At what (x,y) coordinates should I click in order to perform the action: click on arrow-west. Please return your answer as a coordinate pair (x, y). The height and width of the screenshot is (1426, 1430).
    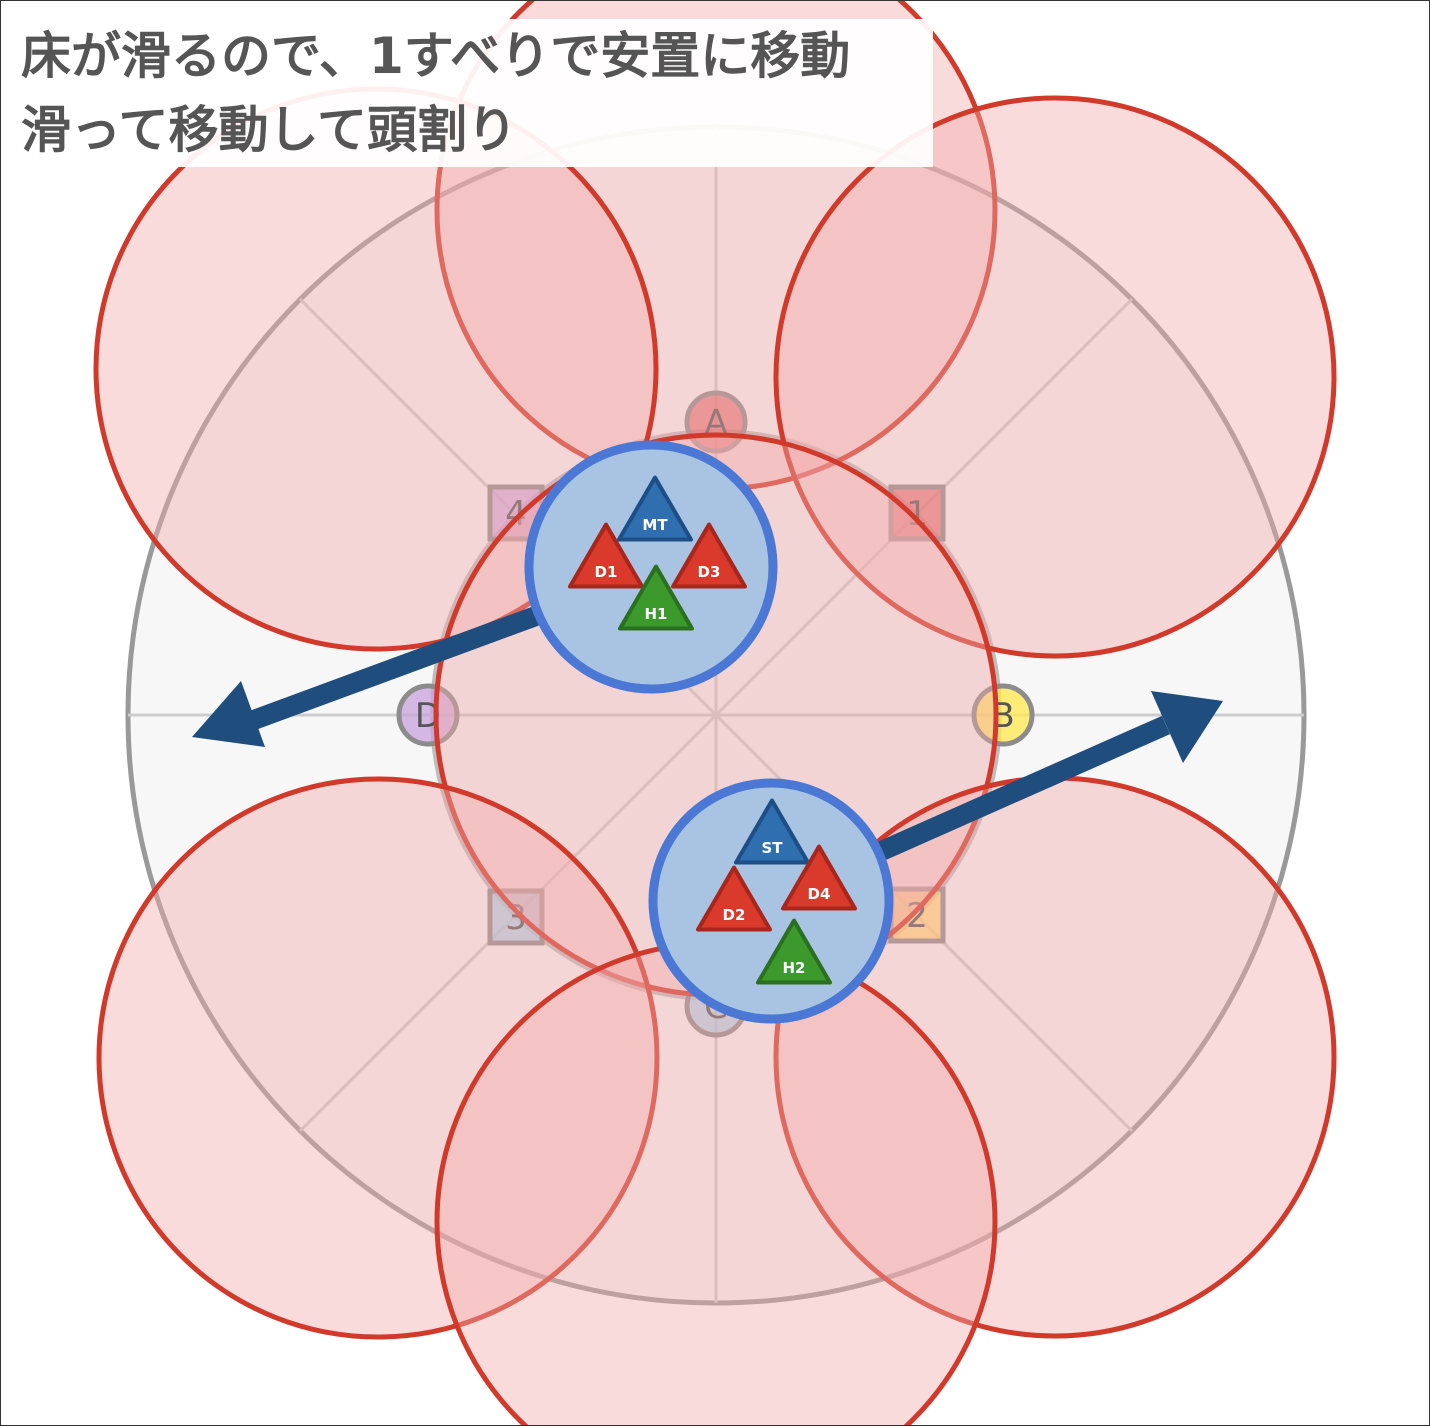
    Looking at the image, I should click on (370, 675).